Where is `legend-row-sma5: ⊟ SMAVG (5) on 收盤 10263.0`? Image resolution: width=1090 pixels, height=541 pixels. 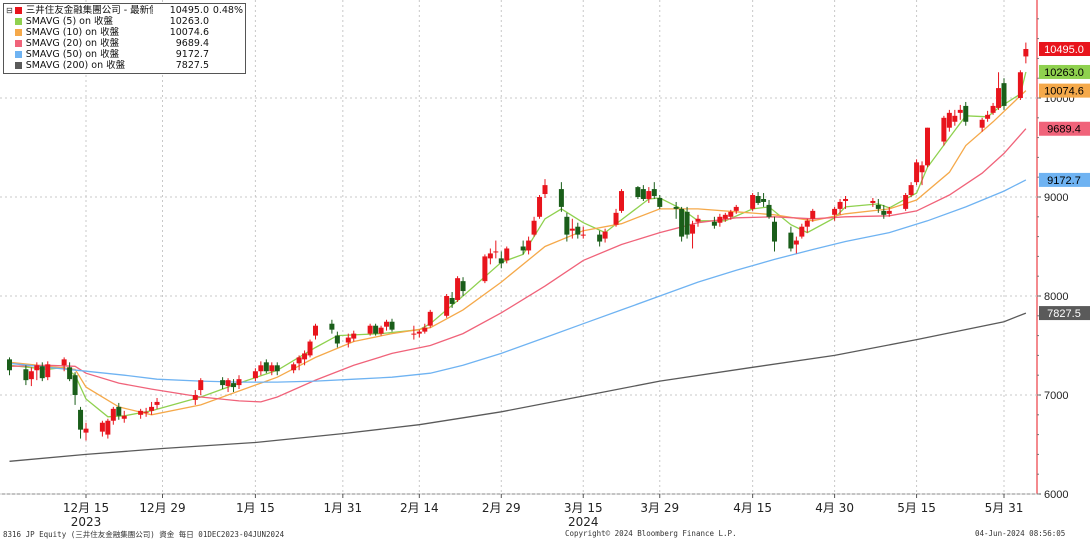
legend-row-sma5: ⊟ SMAVG (5) on 收盤 10263.0 is located at coordinates (124, 21).